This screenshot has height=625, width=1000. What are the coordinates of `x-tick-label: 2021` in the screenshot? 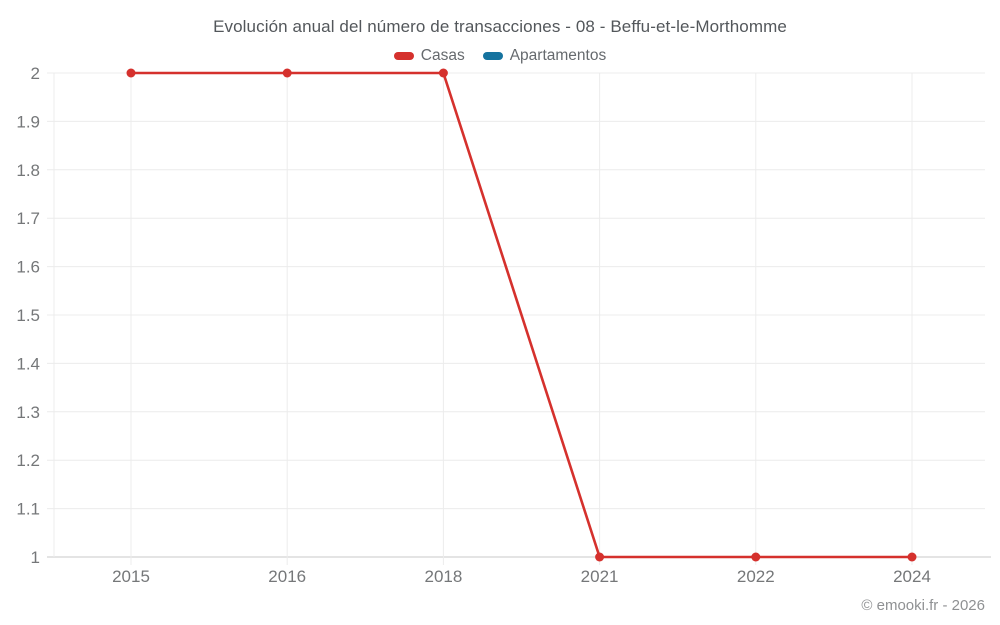 It's located at (600, 576).